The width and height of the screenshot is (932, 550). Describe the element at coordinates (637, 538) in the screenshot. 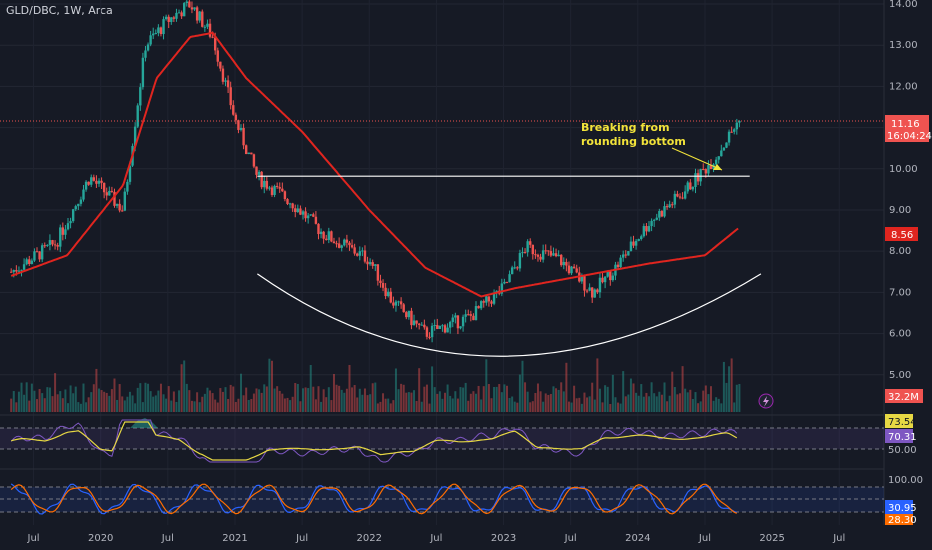

I see `time-tick-label: 2024` at that location.